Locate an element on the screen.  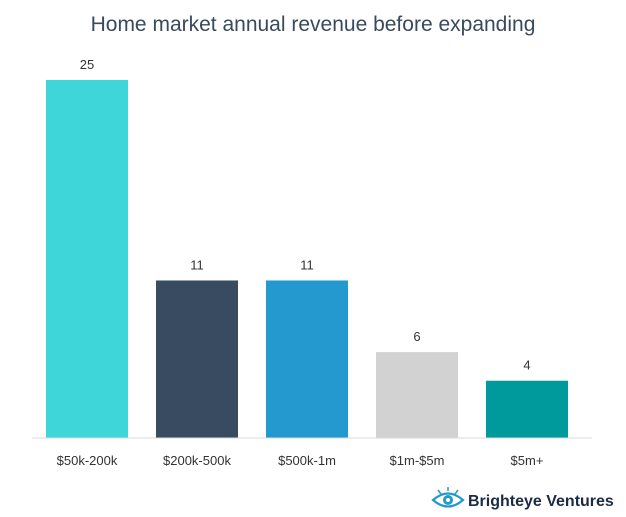
eye-icon is located at coordinates (448, 497).